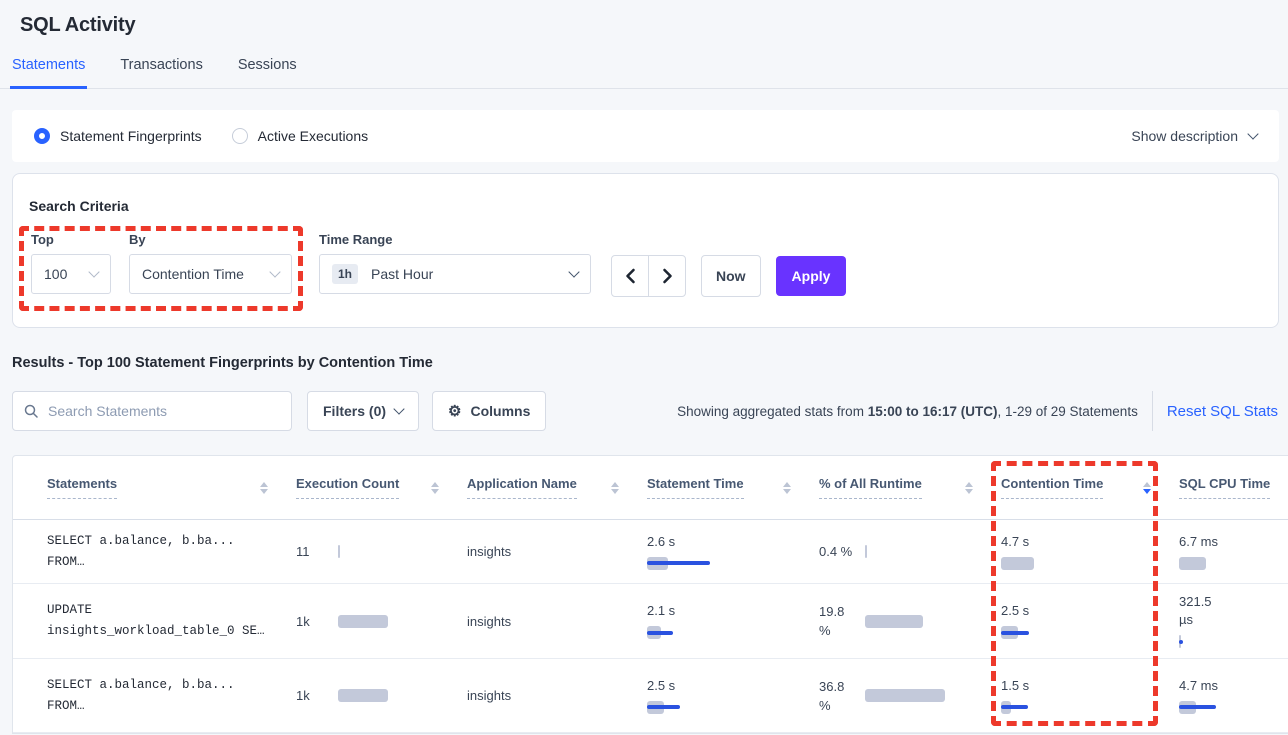 This screenshot has height=735, width=1288. I want to click on contention-time-cell: 2.5 s, so click(1090, 621).